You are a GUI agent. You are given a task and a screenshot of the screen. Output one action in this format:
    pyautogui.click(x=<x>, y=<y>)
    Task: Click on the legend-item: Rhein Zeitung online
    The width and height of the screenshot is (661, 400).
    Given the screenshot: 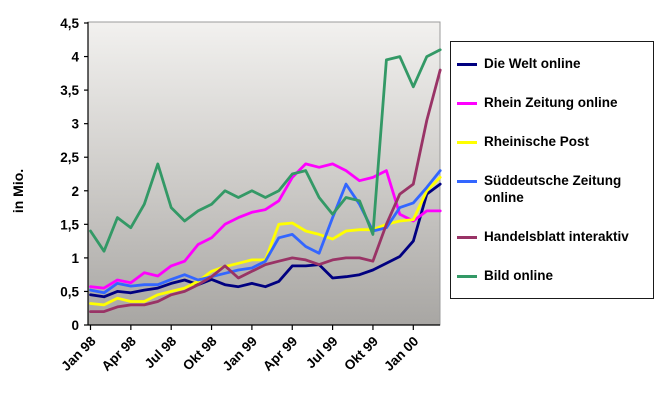 What is the action you would take?
    pyautogui.click(x=552, y=103)
    